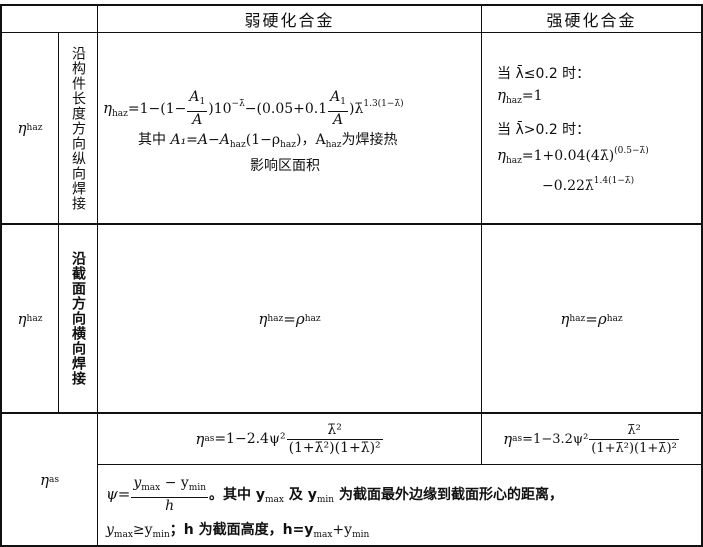 This screenshot has height=547, width=703. Describe the element at coordinates (520, 96) in the screenshot. I see `row1-strong-eq1: ηhaz=1` at that location.